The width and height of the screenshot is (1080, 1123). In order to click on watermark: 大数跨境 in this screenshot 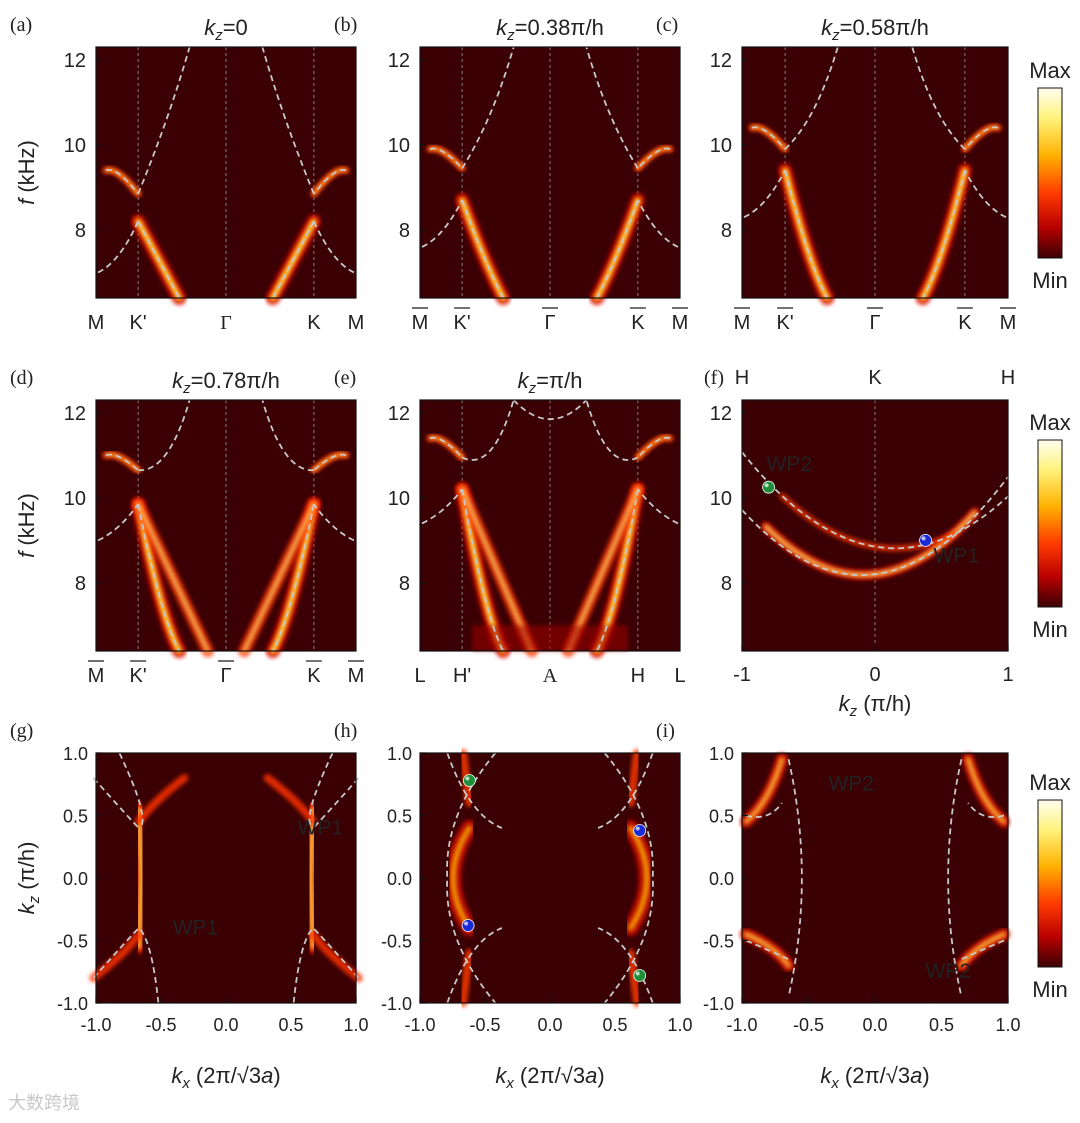, I will do `click(44, 1103)`.